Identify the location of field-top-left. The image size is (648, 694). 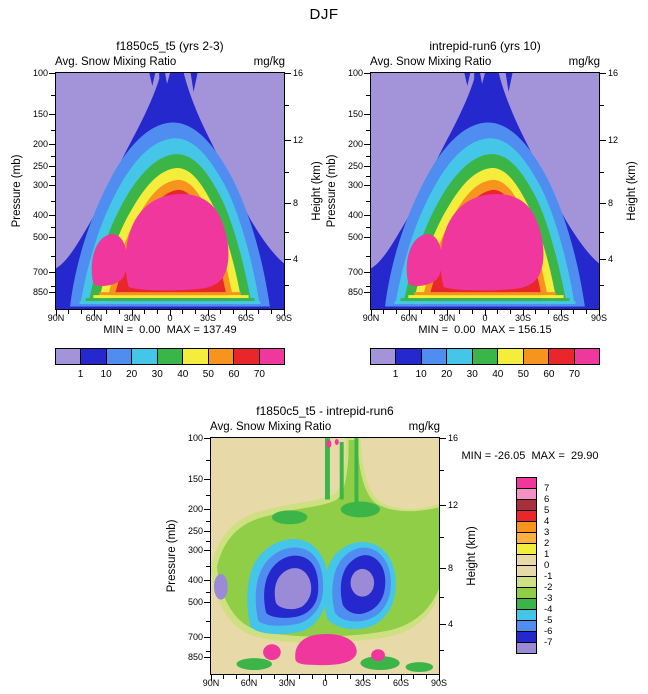
(170, 191).